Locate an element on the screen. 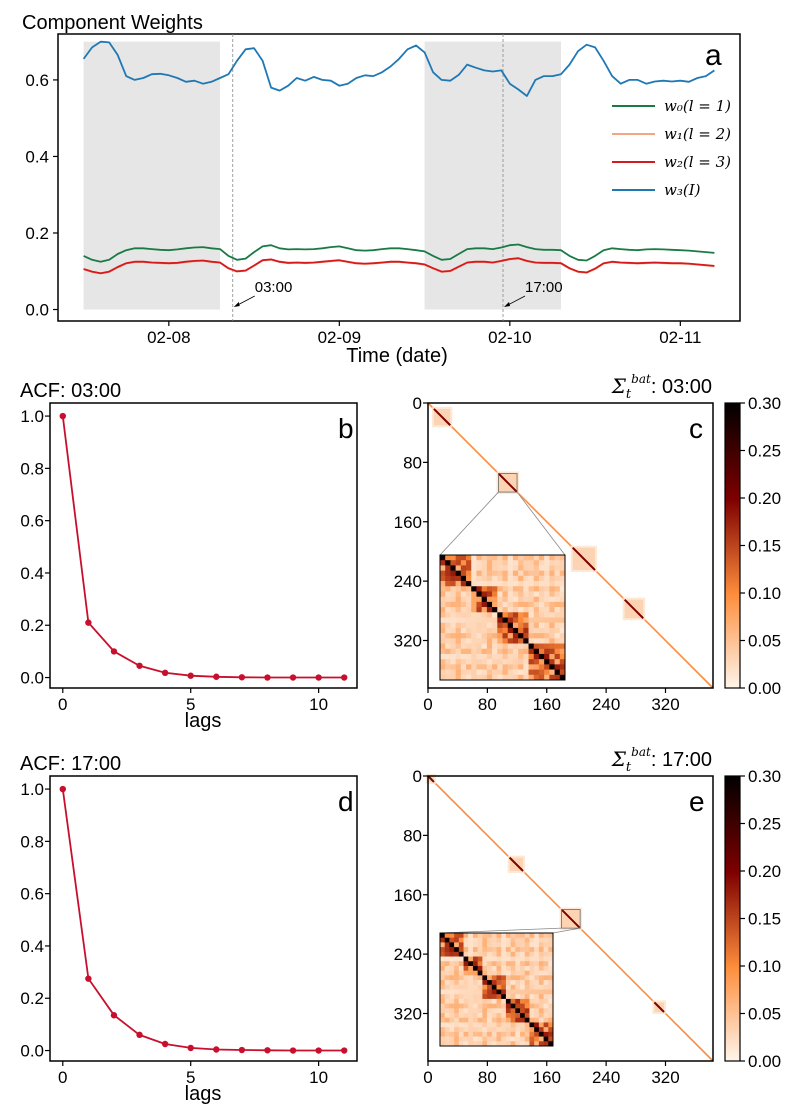 This screenshot has height=1114, width=797. colorbar-e-bar is located at coordinates (732, 918).